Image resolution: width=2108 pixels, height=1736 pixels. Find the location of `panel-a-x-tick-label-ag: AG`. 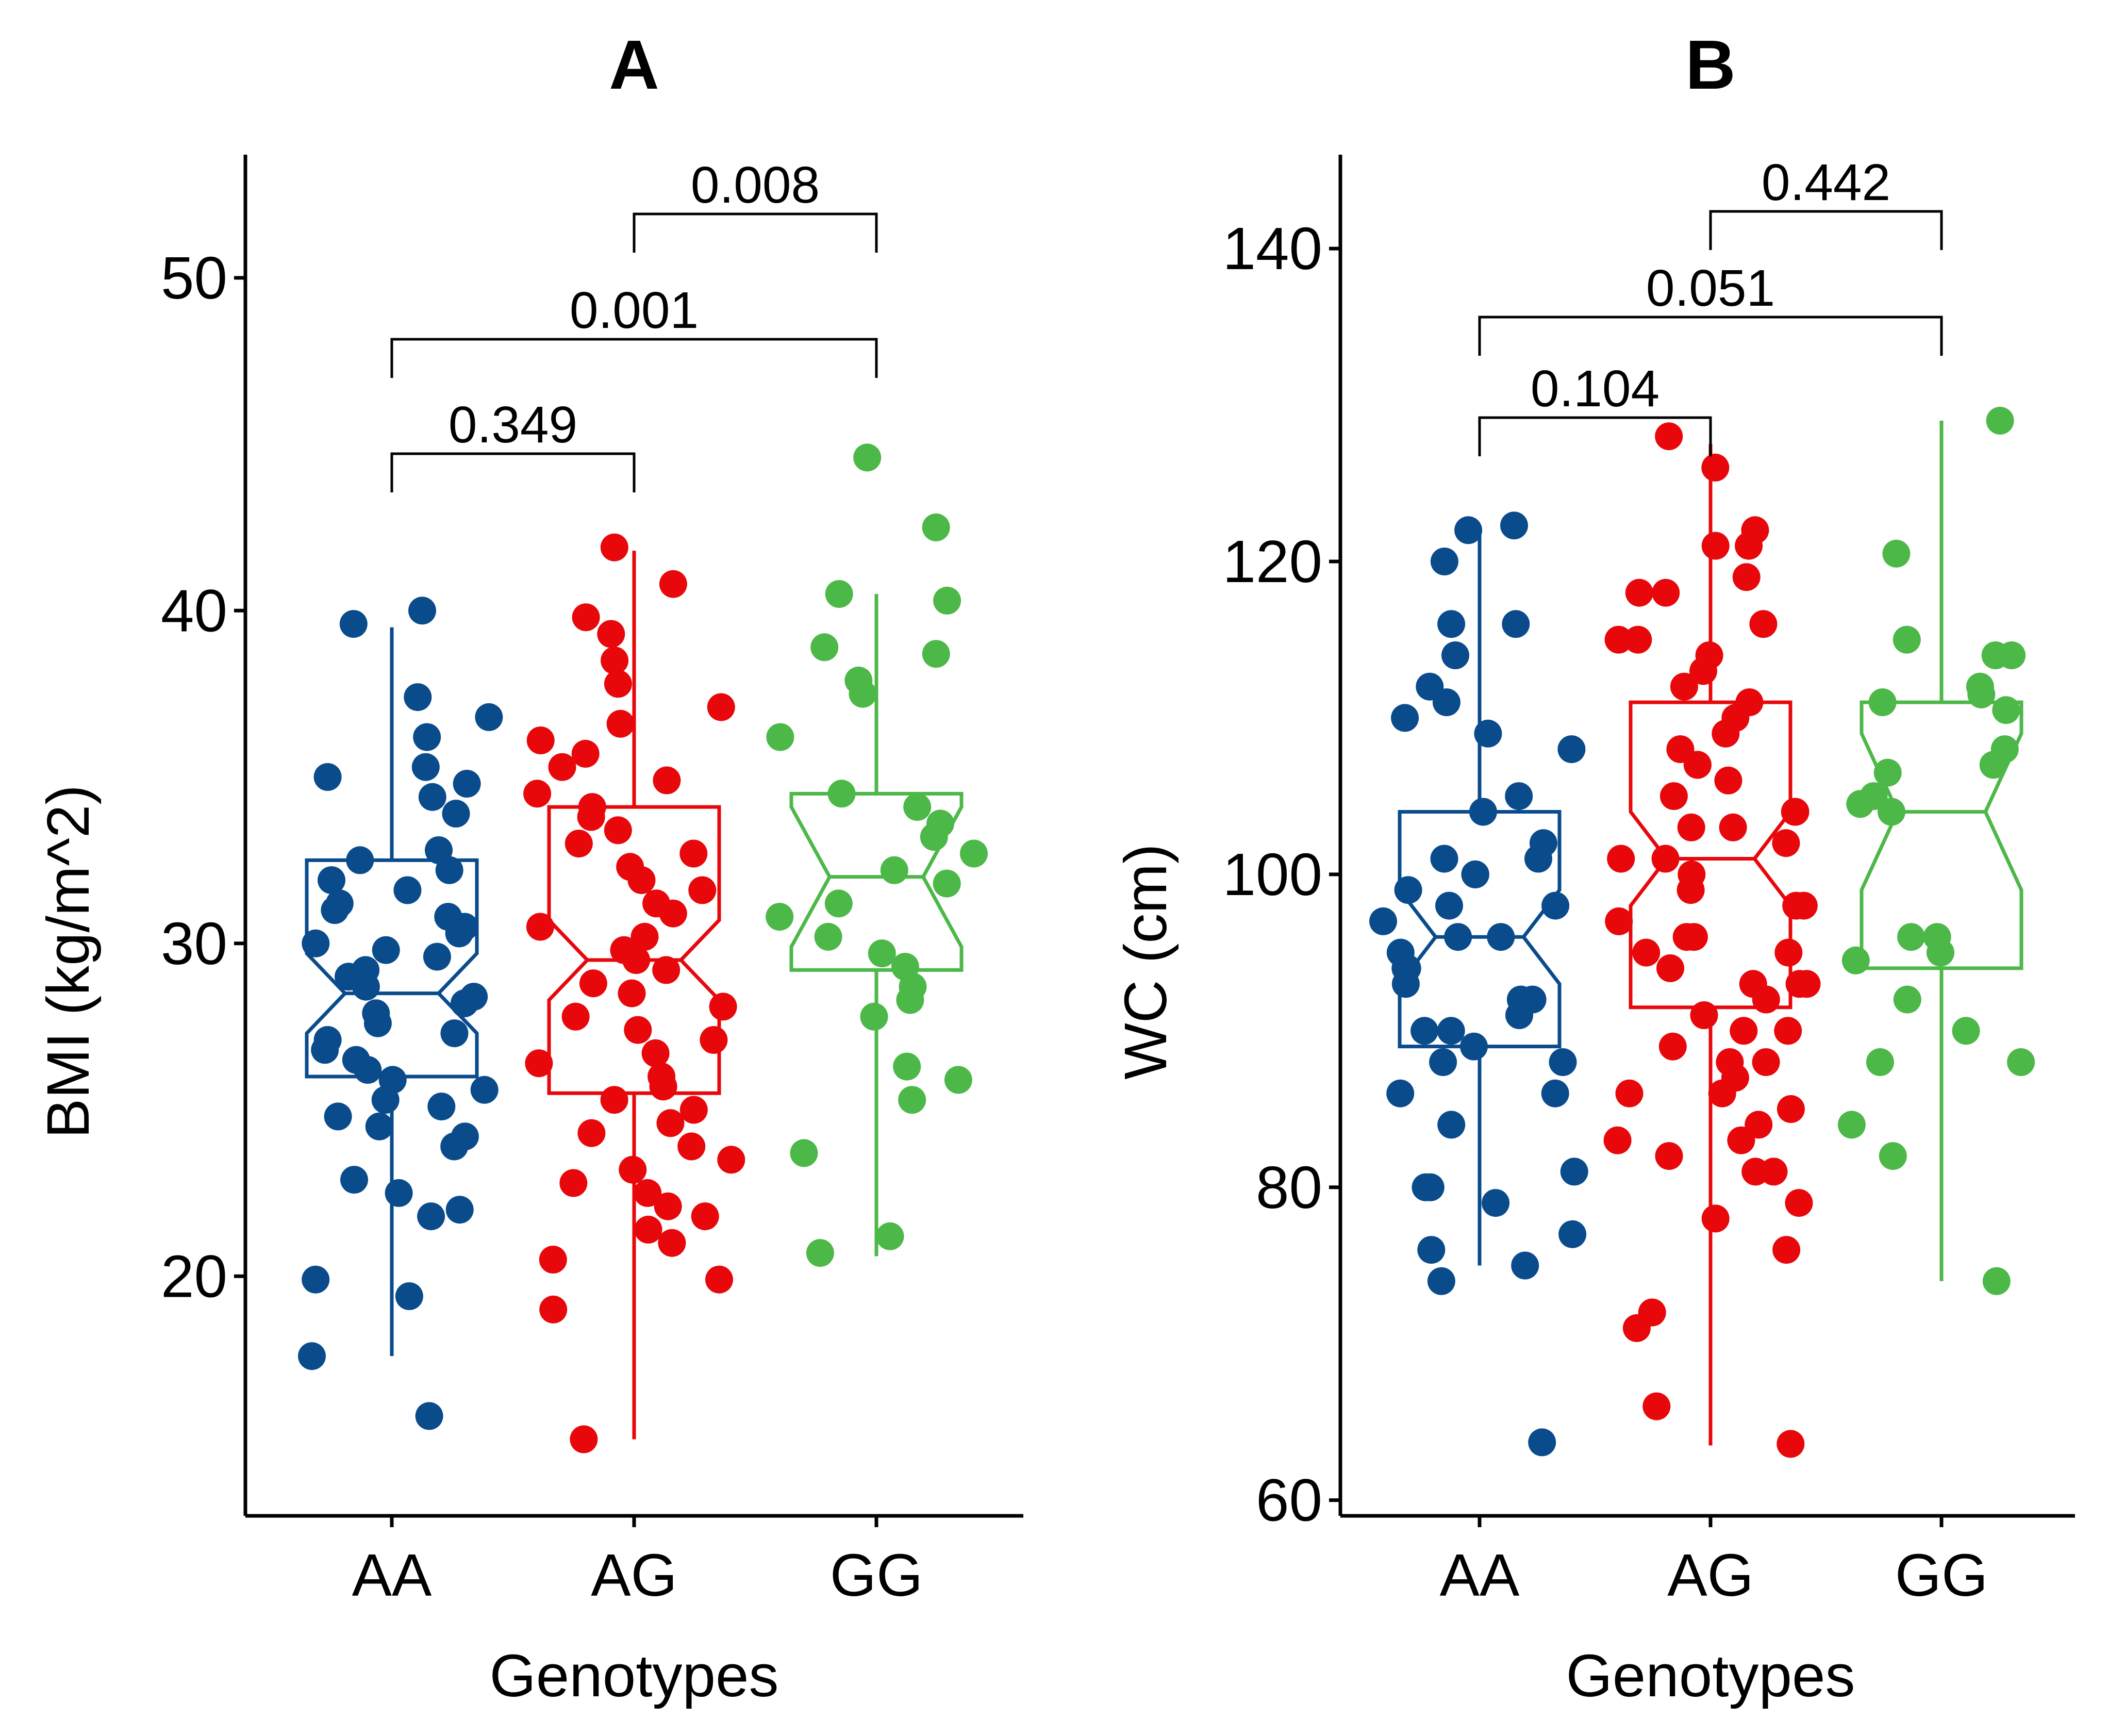

panel-a-x-tick-label-ag: AG is located at coordinates (634, 1575).